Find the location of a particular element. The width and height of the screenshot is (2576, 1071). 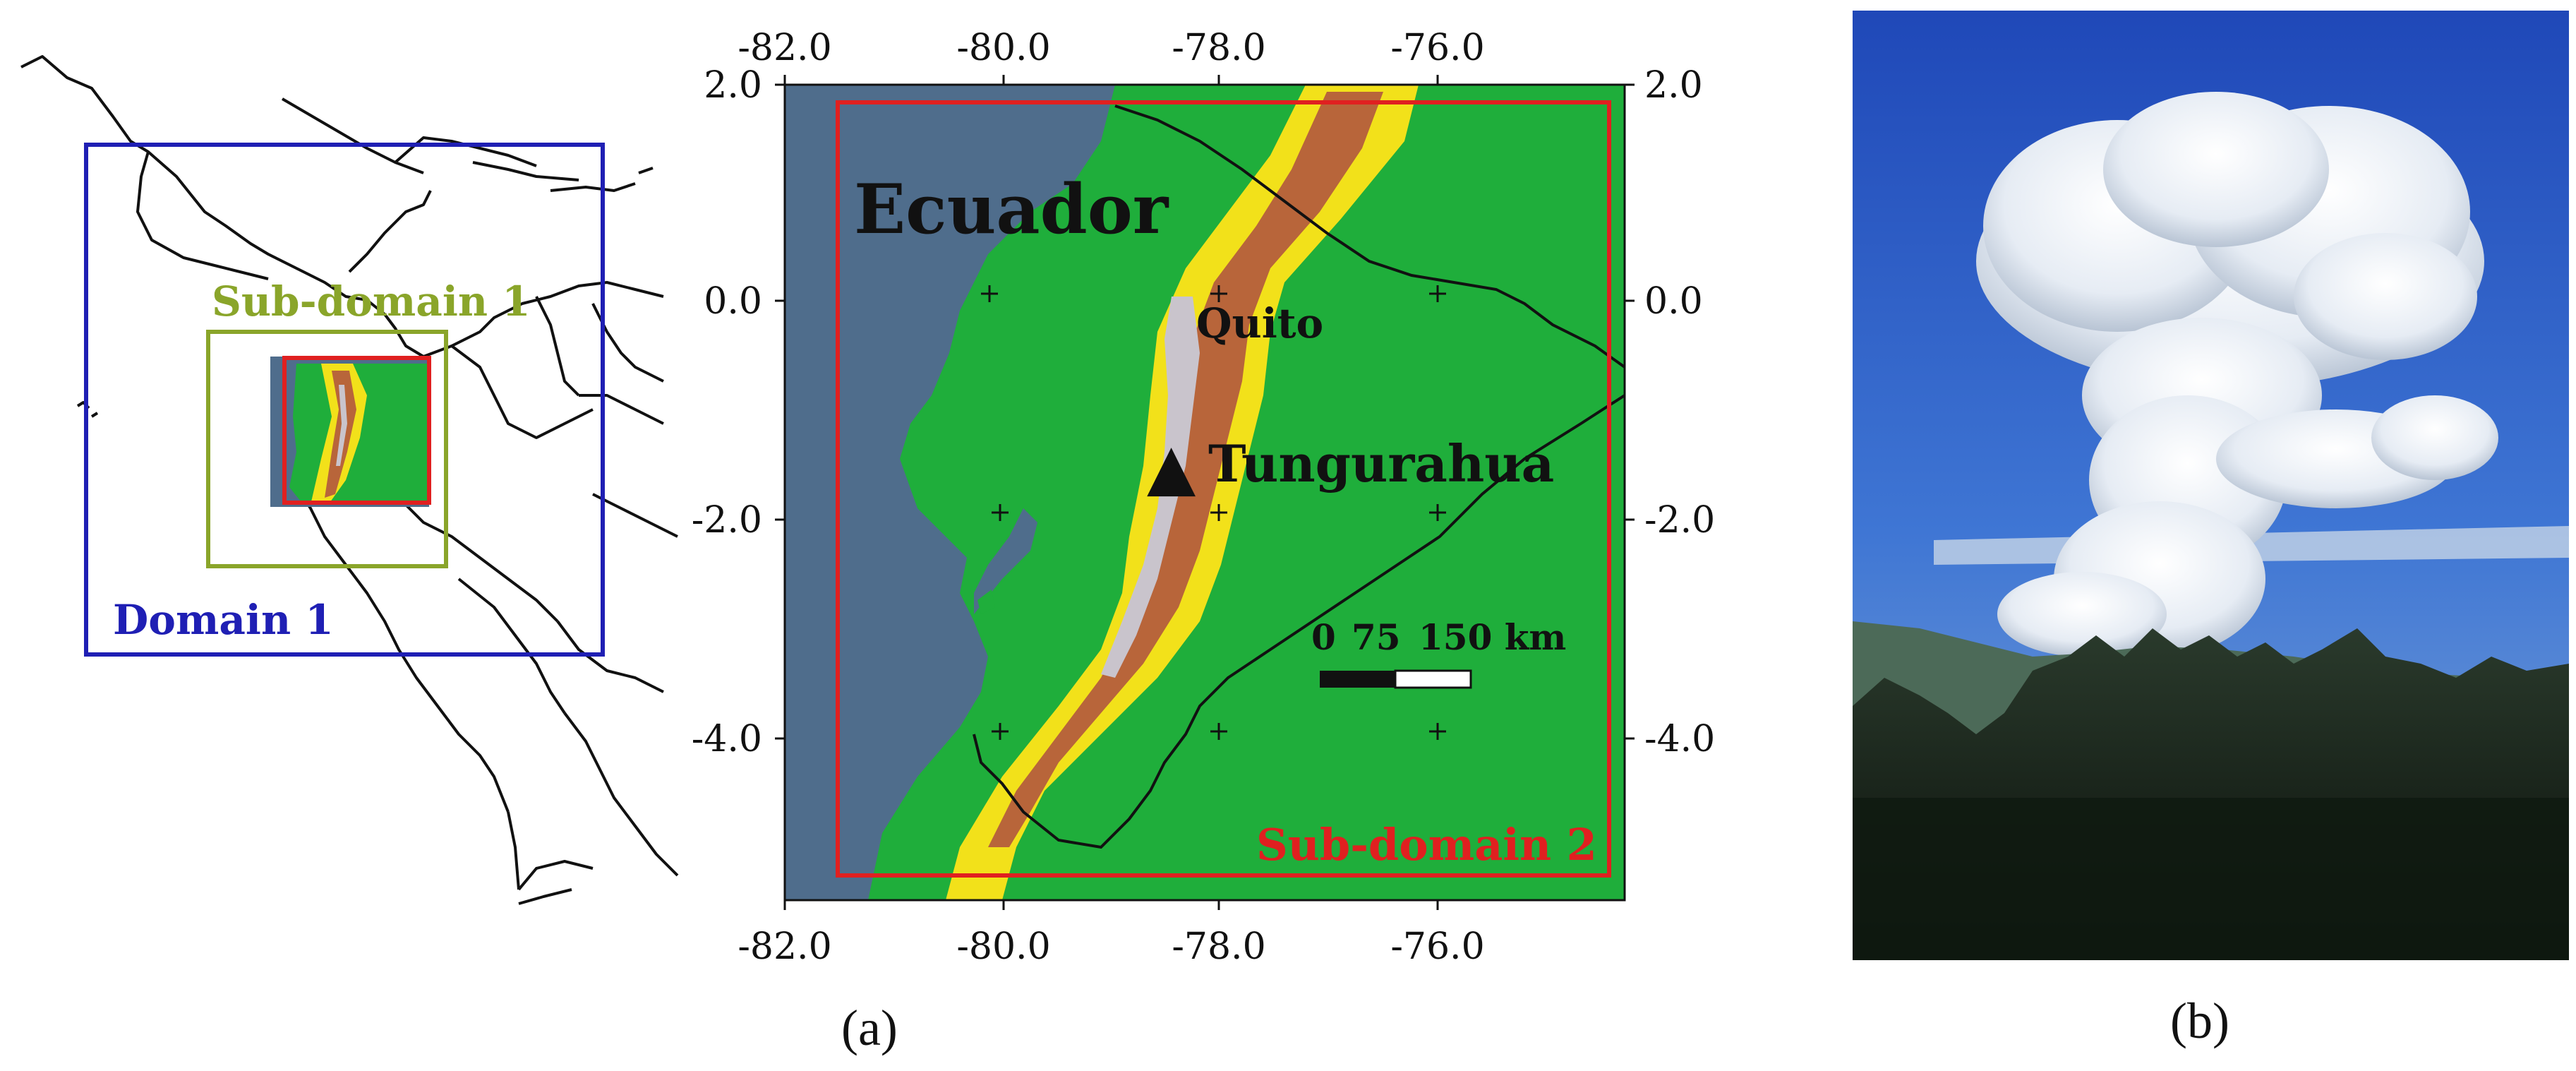

scale-tick-150: 150 km is located at coordinates (1492, 637).